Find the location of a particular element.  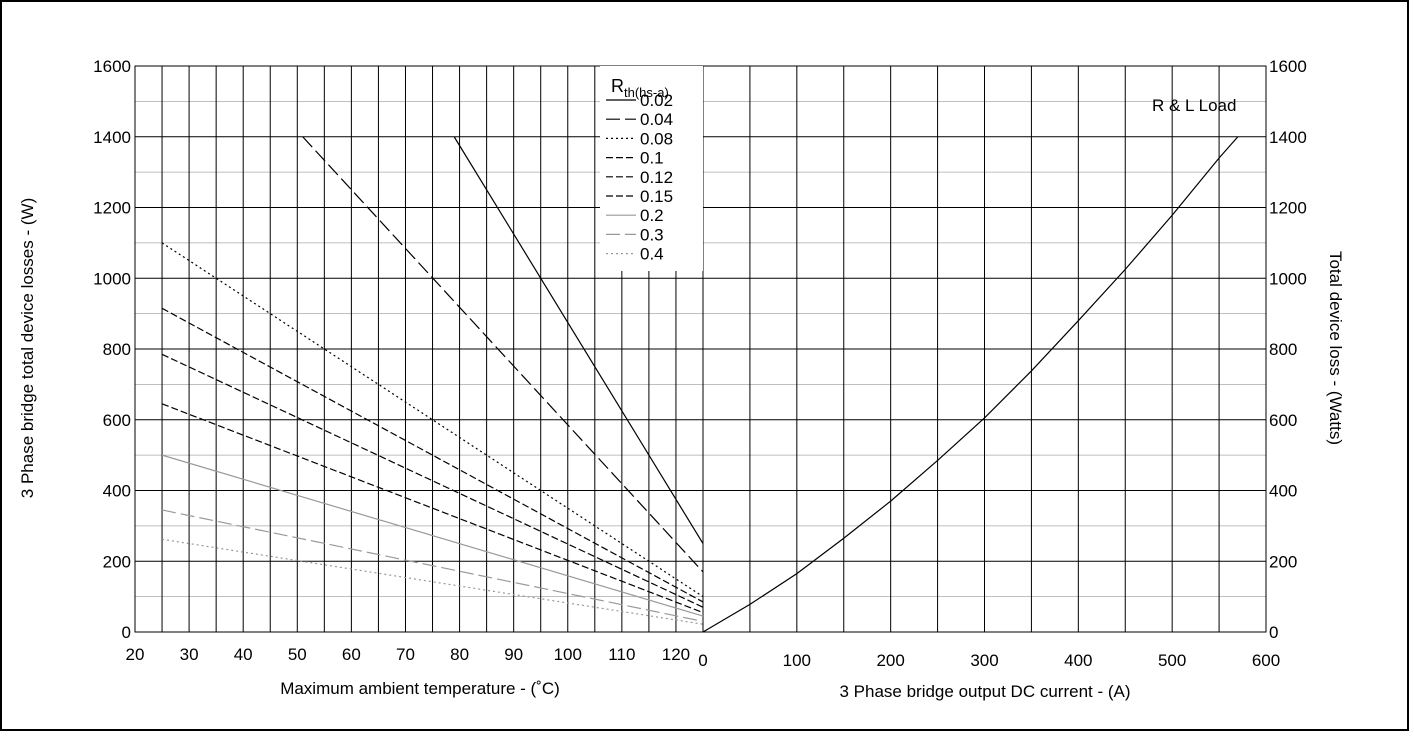

right-x-axis-label: 3 Phase bridge output DC current - (A) is located at coordinates (984, 691).